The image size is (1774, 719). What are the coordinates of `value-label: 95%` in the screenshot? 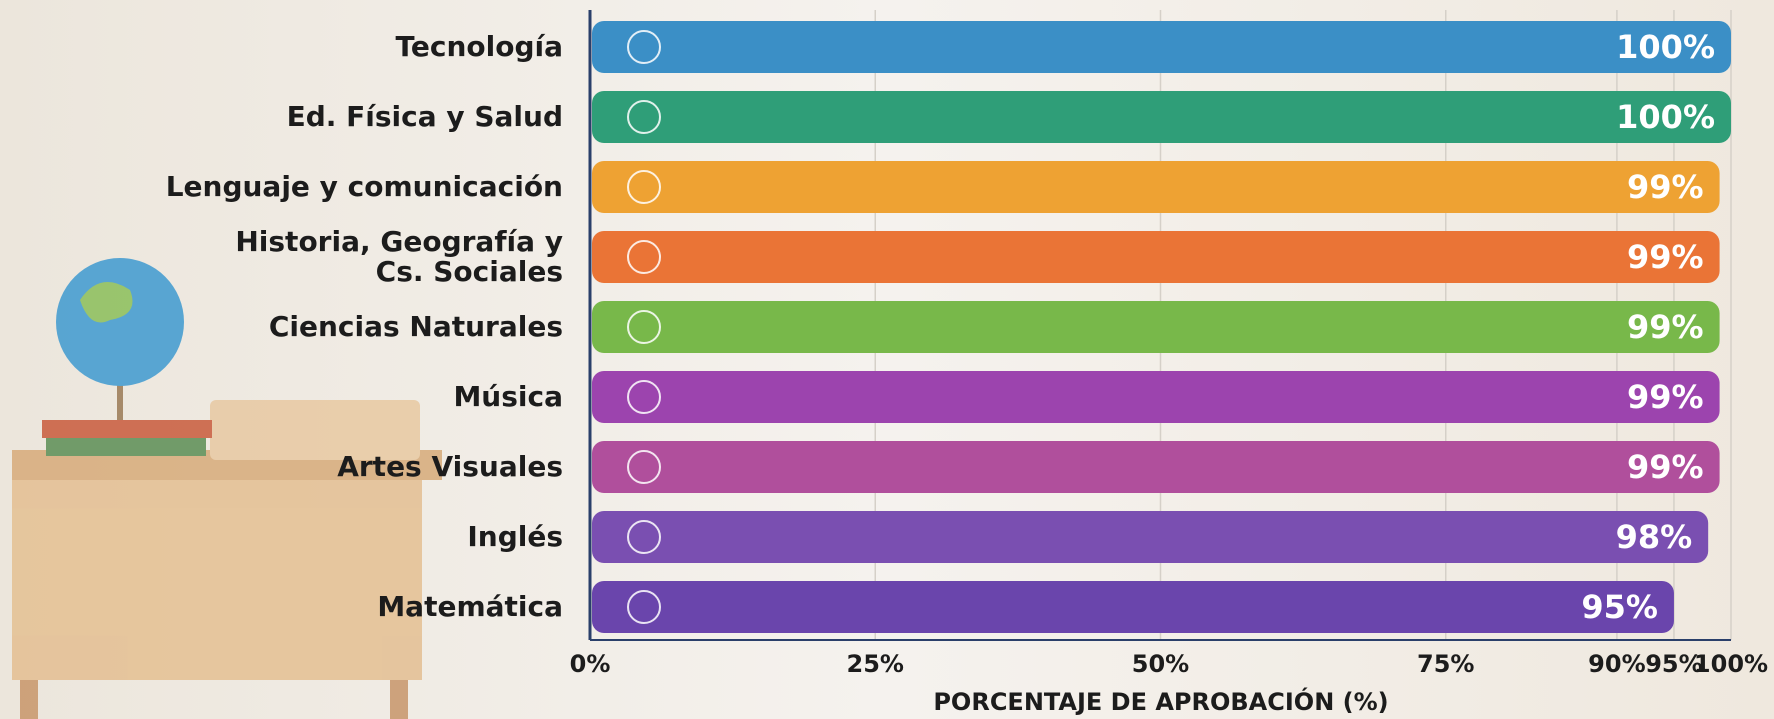 It's located at (1619, 607).